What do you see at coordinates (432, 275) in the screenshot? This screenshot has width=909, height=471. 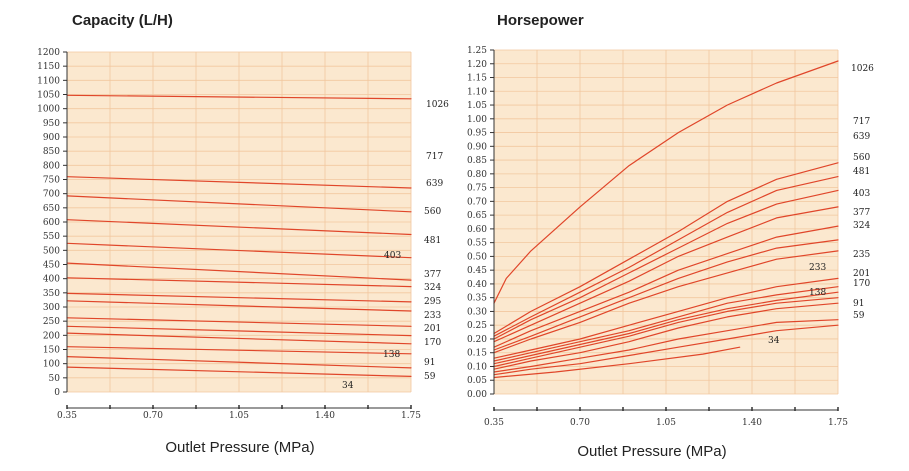 I see `curve-label-377: 377` at bounding box center [432, 275].